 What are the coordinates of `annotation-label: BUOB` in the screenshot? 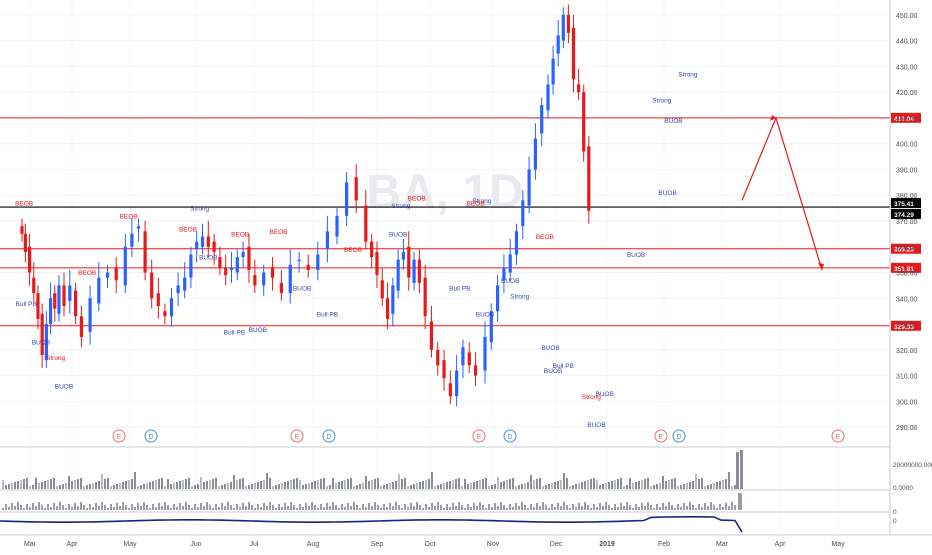 It's located at (64, 386).